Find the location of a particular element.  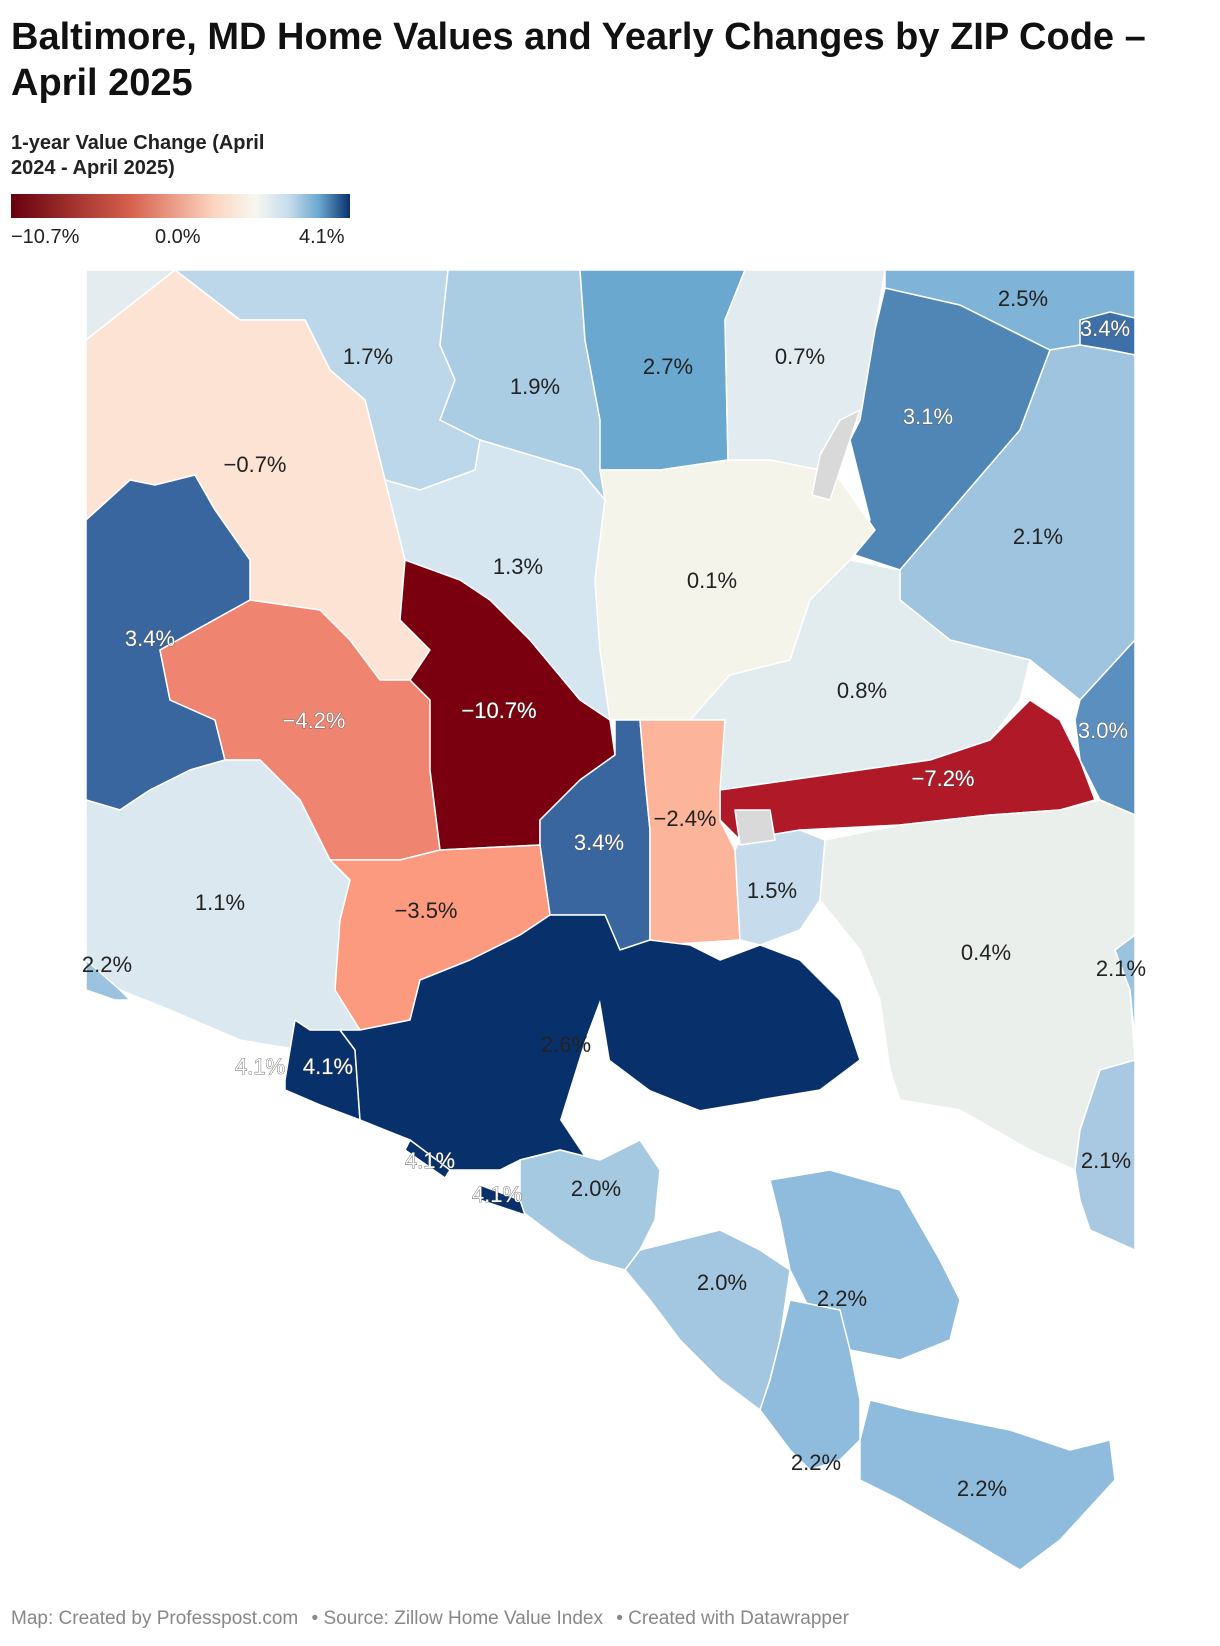

label-north-west: −0.7% is located at coordinates (255, 464).